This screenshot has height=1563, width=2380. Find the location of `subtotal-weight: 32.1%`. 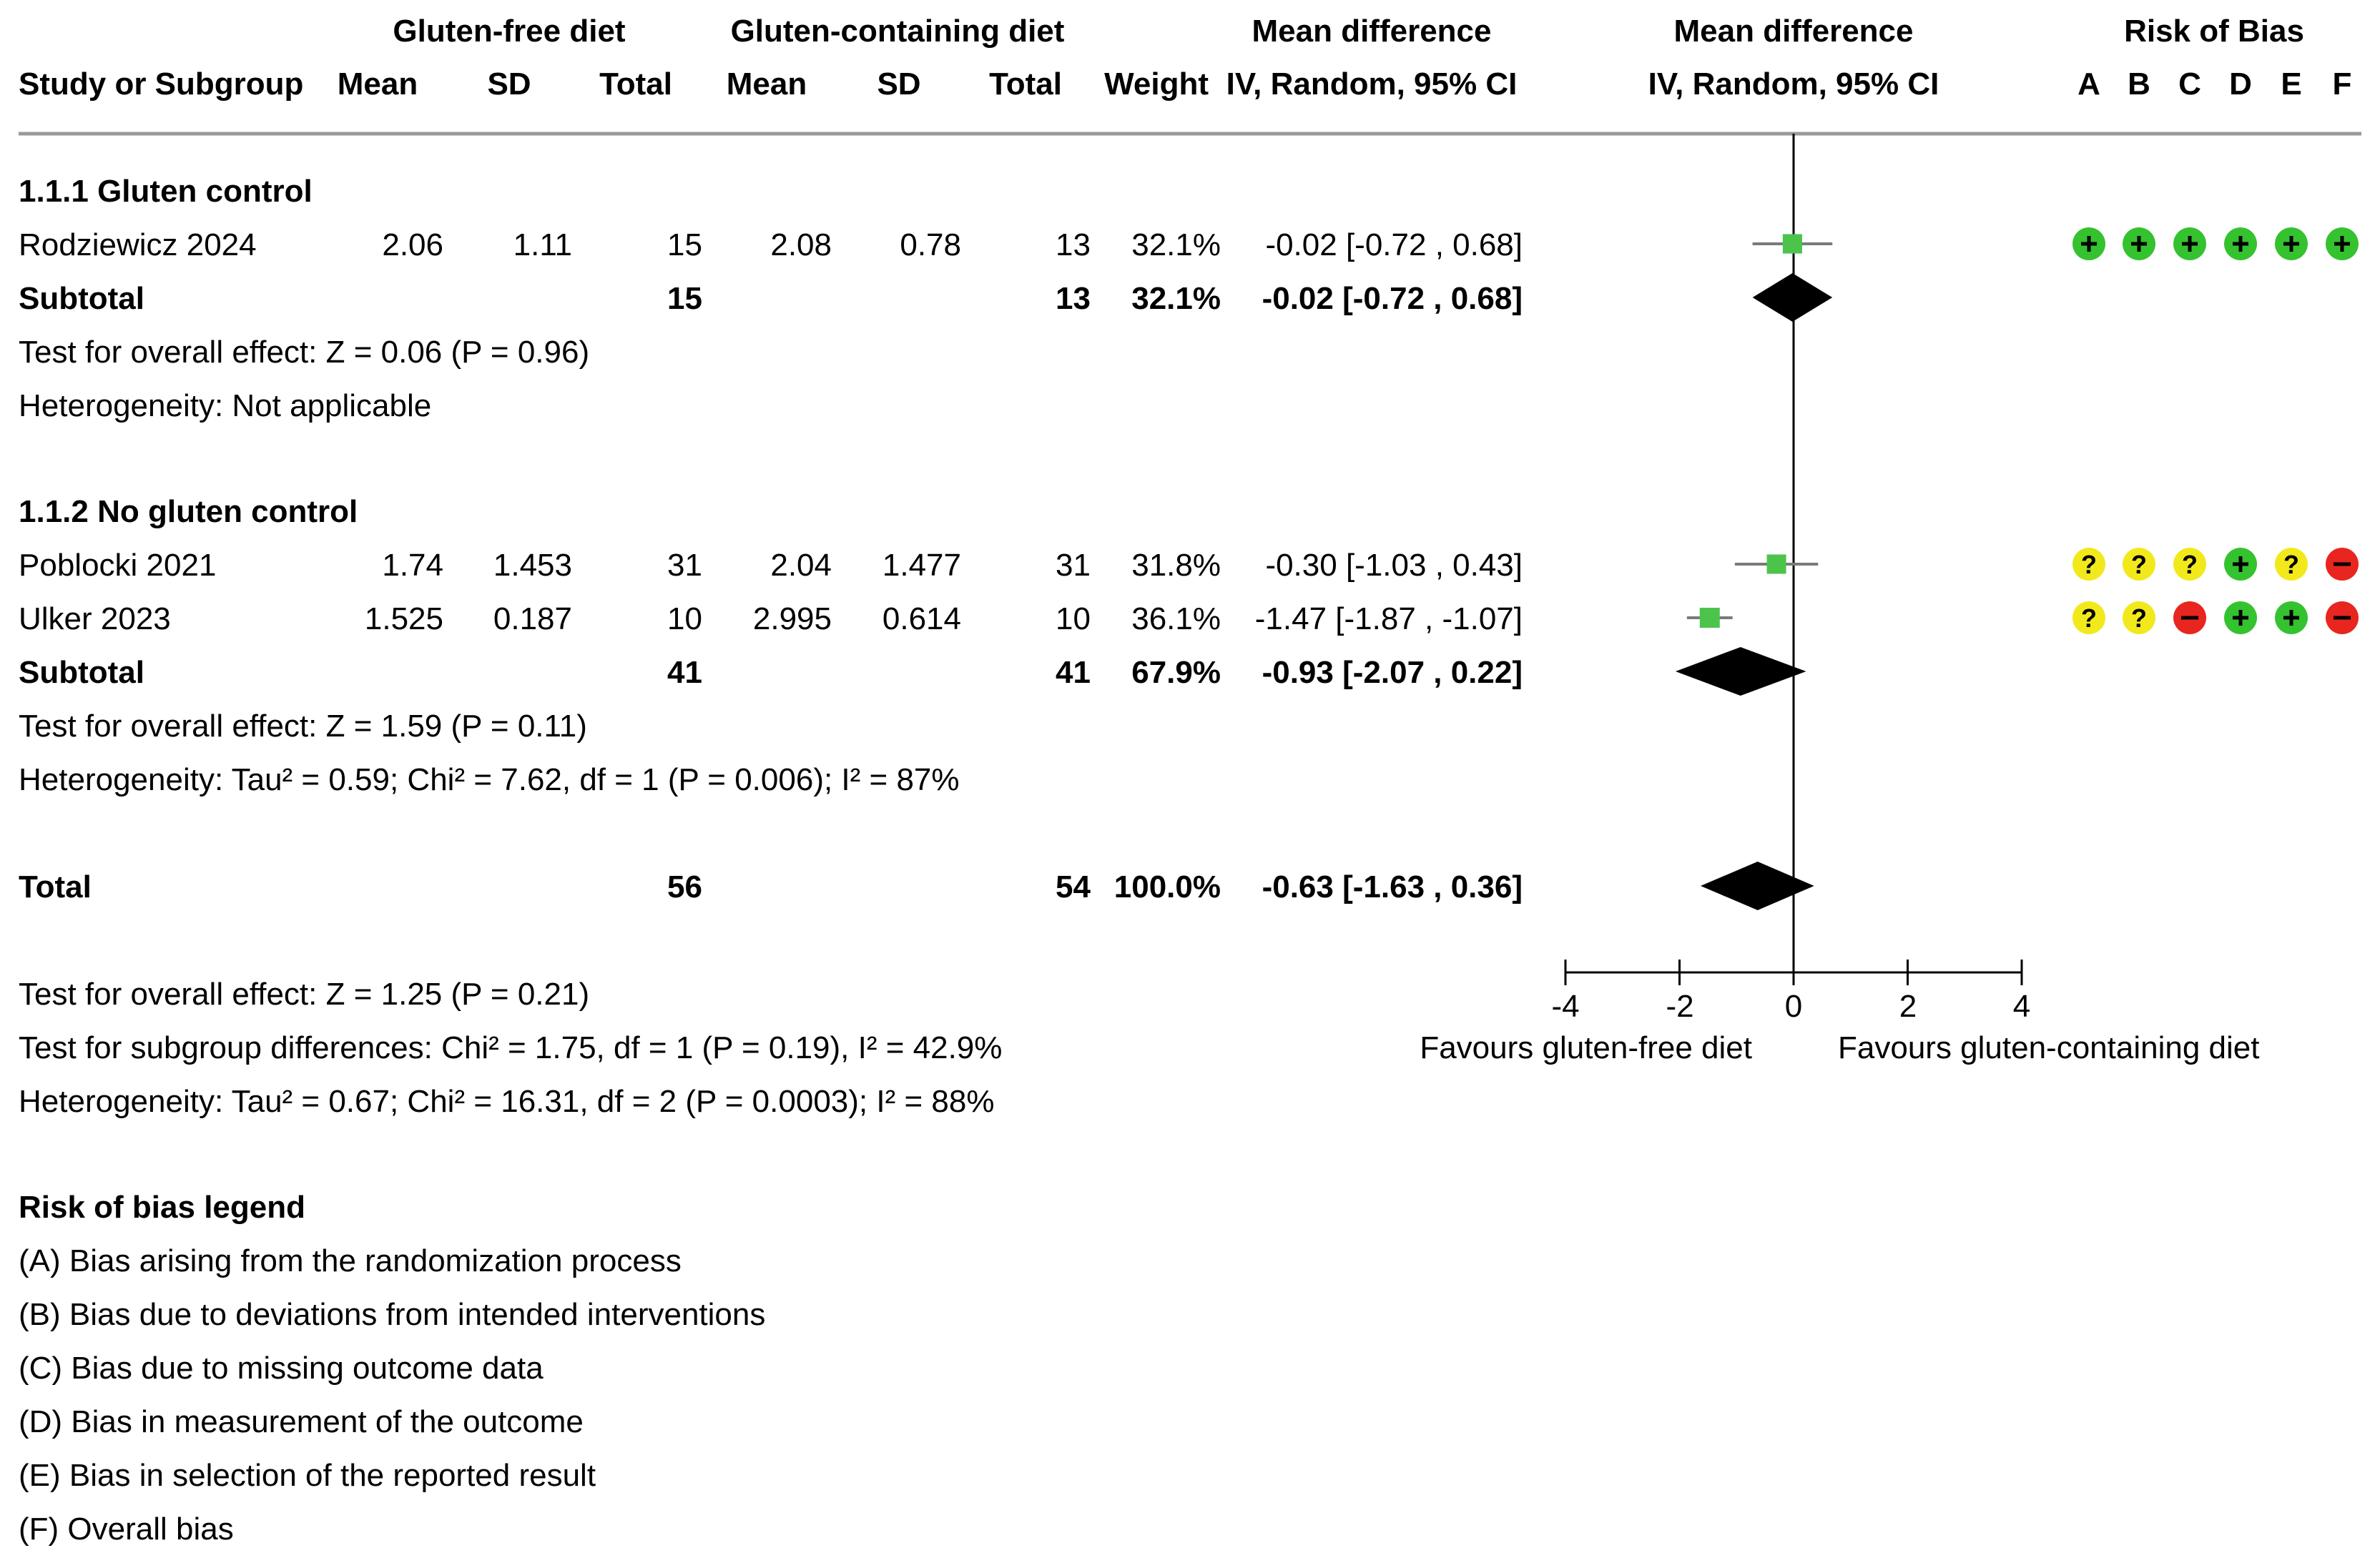

subtotal-weight: 32.1% is located at coordinates (1176, 298).